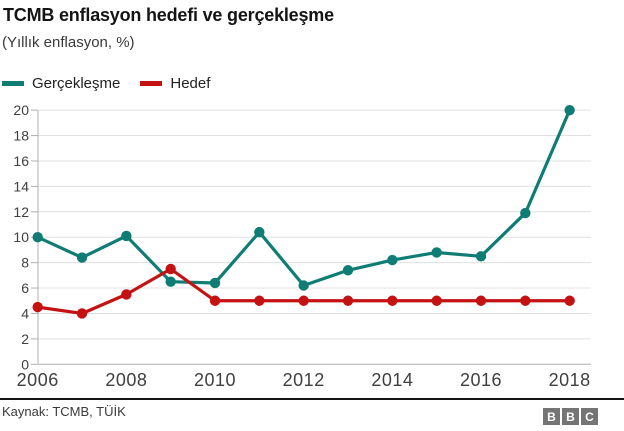 This screenshot has height=431, width=624. I want to click on legend-item-gerceklesme: Gerçekleşme, so click(61, 83).